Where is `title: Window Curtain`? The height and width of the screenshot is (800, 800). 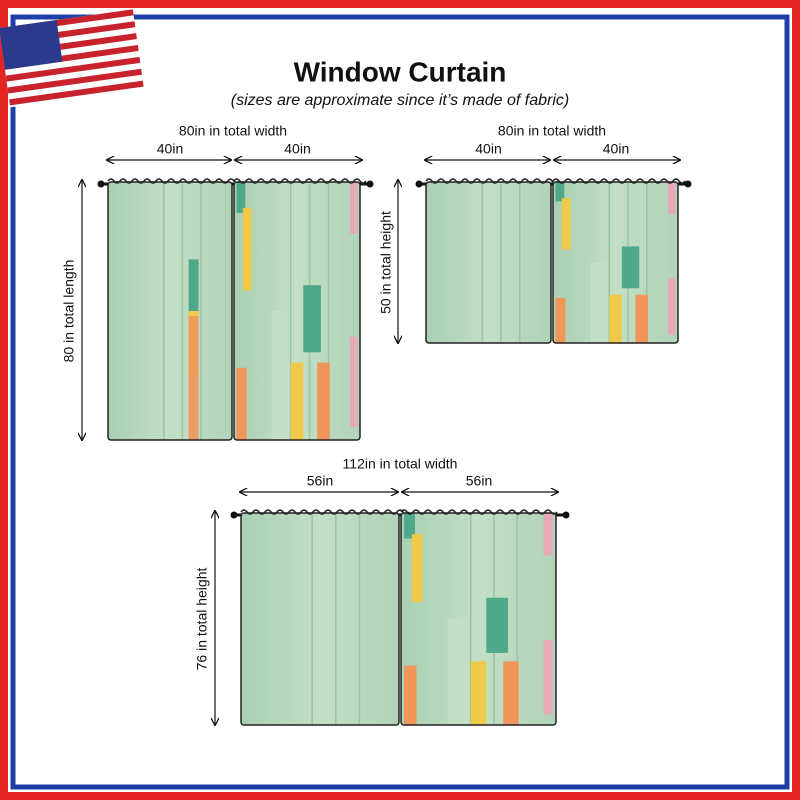 title: Window Curtain is located at coordinates (400, 71).